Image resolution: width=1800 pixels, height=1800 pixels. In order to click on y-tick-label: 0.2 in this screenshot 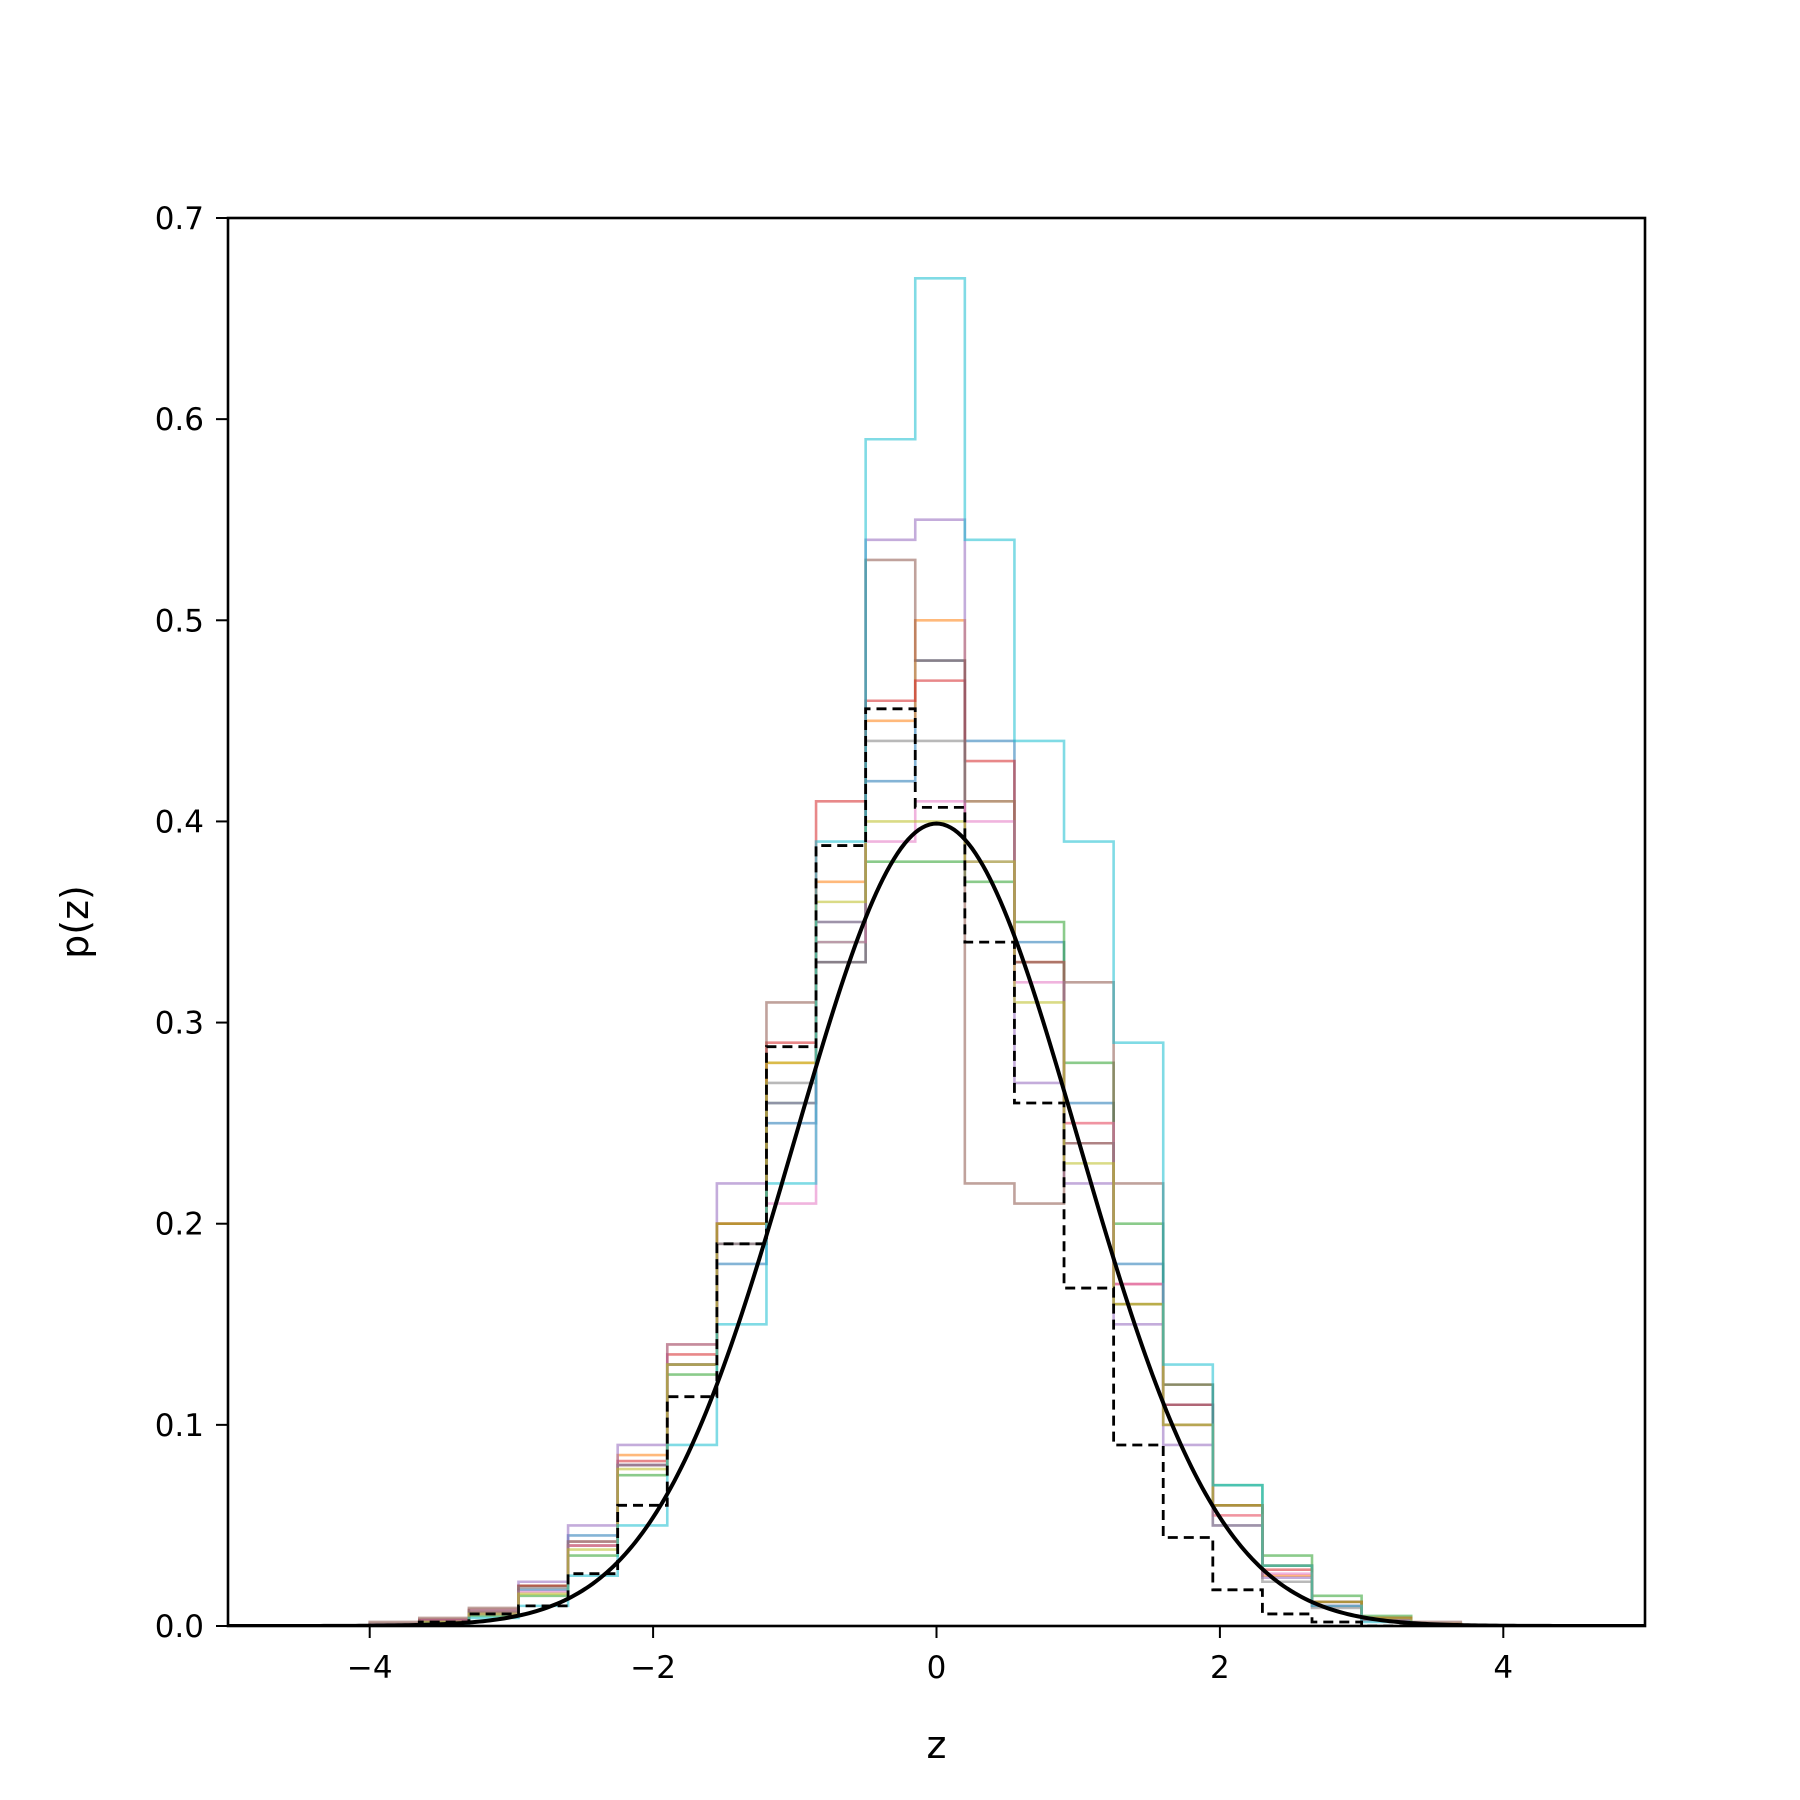, I will do `click(179, 1225)`.